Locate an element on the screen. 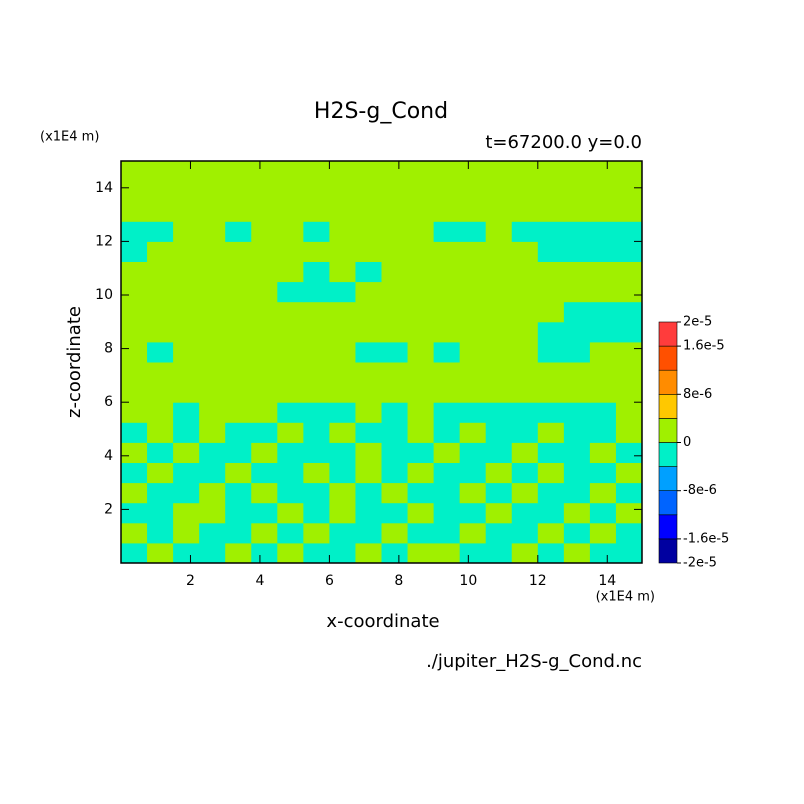 This screenshot has width=804, height=804. colorbar-bin is located at coordinates (668, 503).